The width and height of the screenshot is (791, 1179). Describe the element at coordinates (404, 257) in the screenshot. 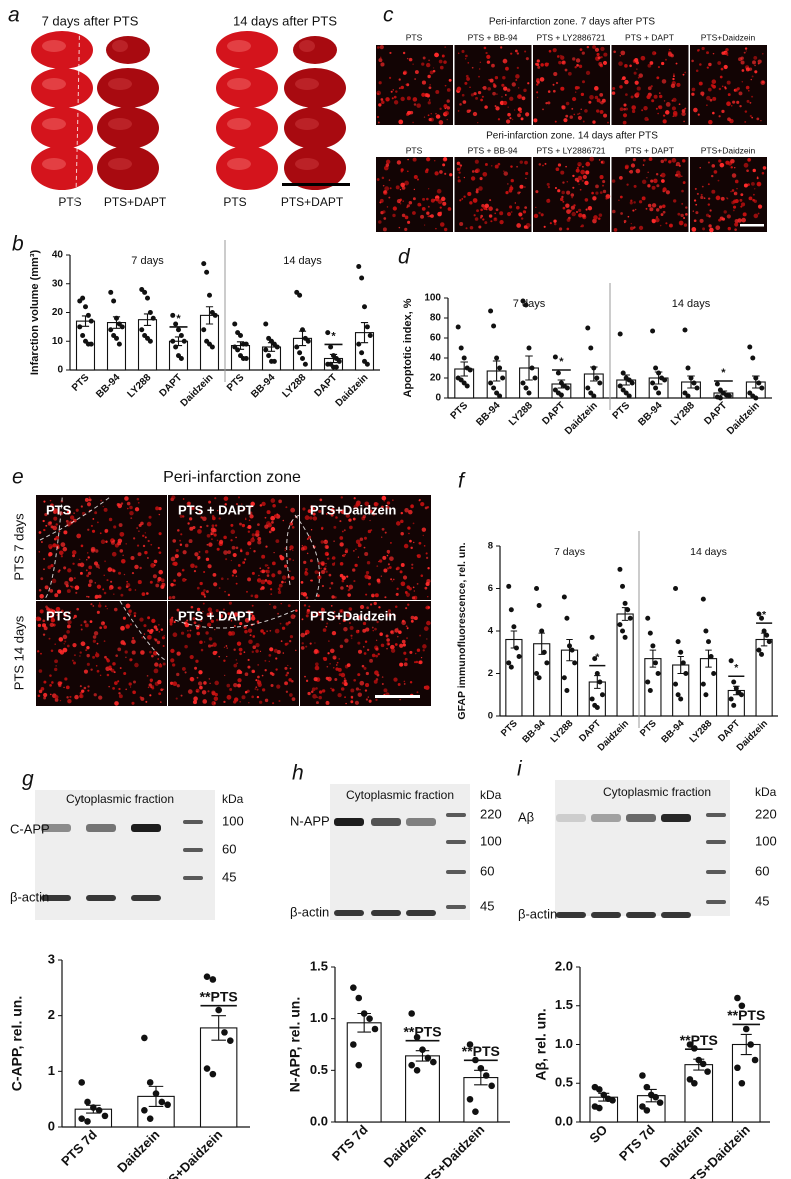

I see `panel-letter: d` at that location.